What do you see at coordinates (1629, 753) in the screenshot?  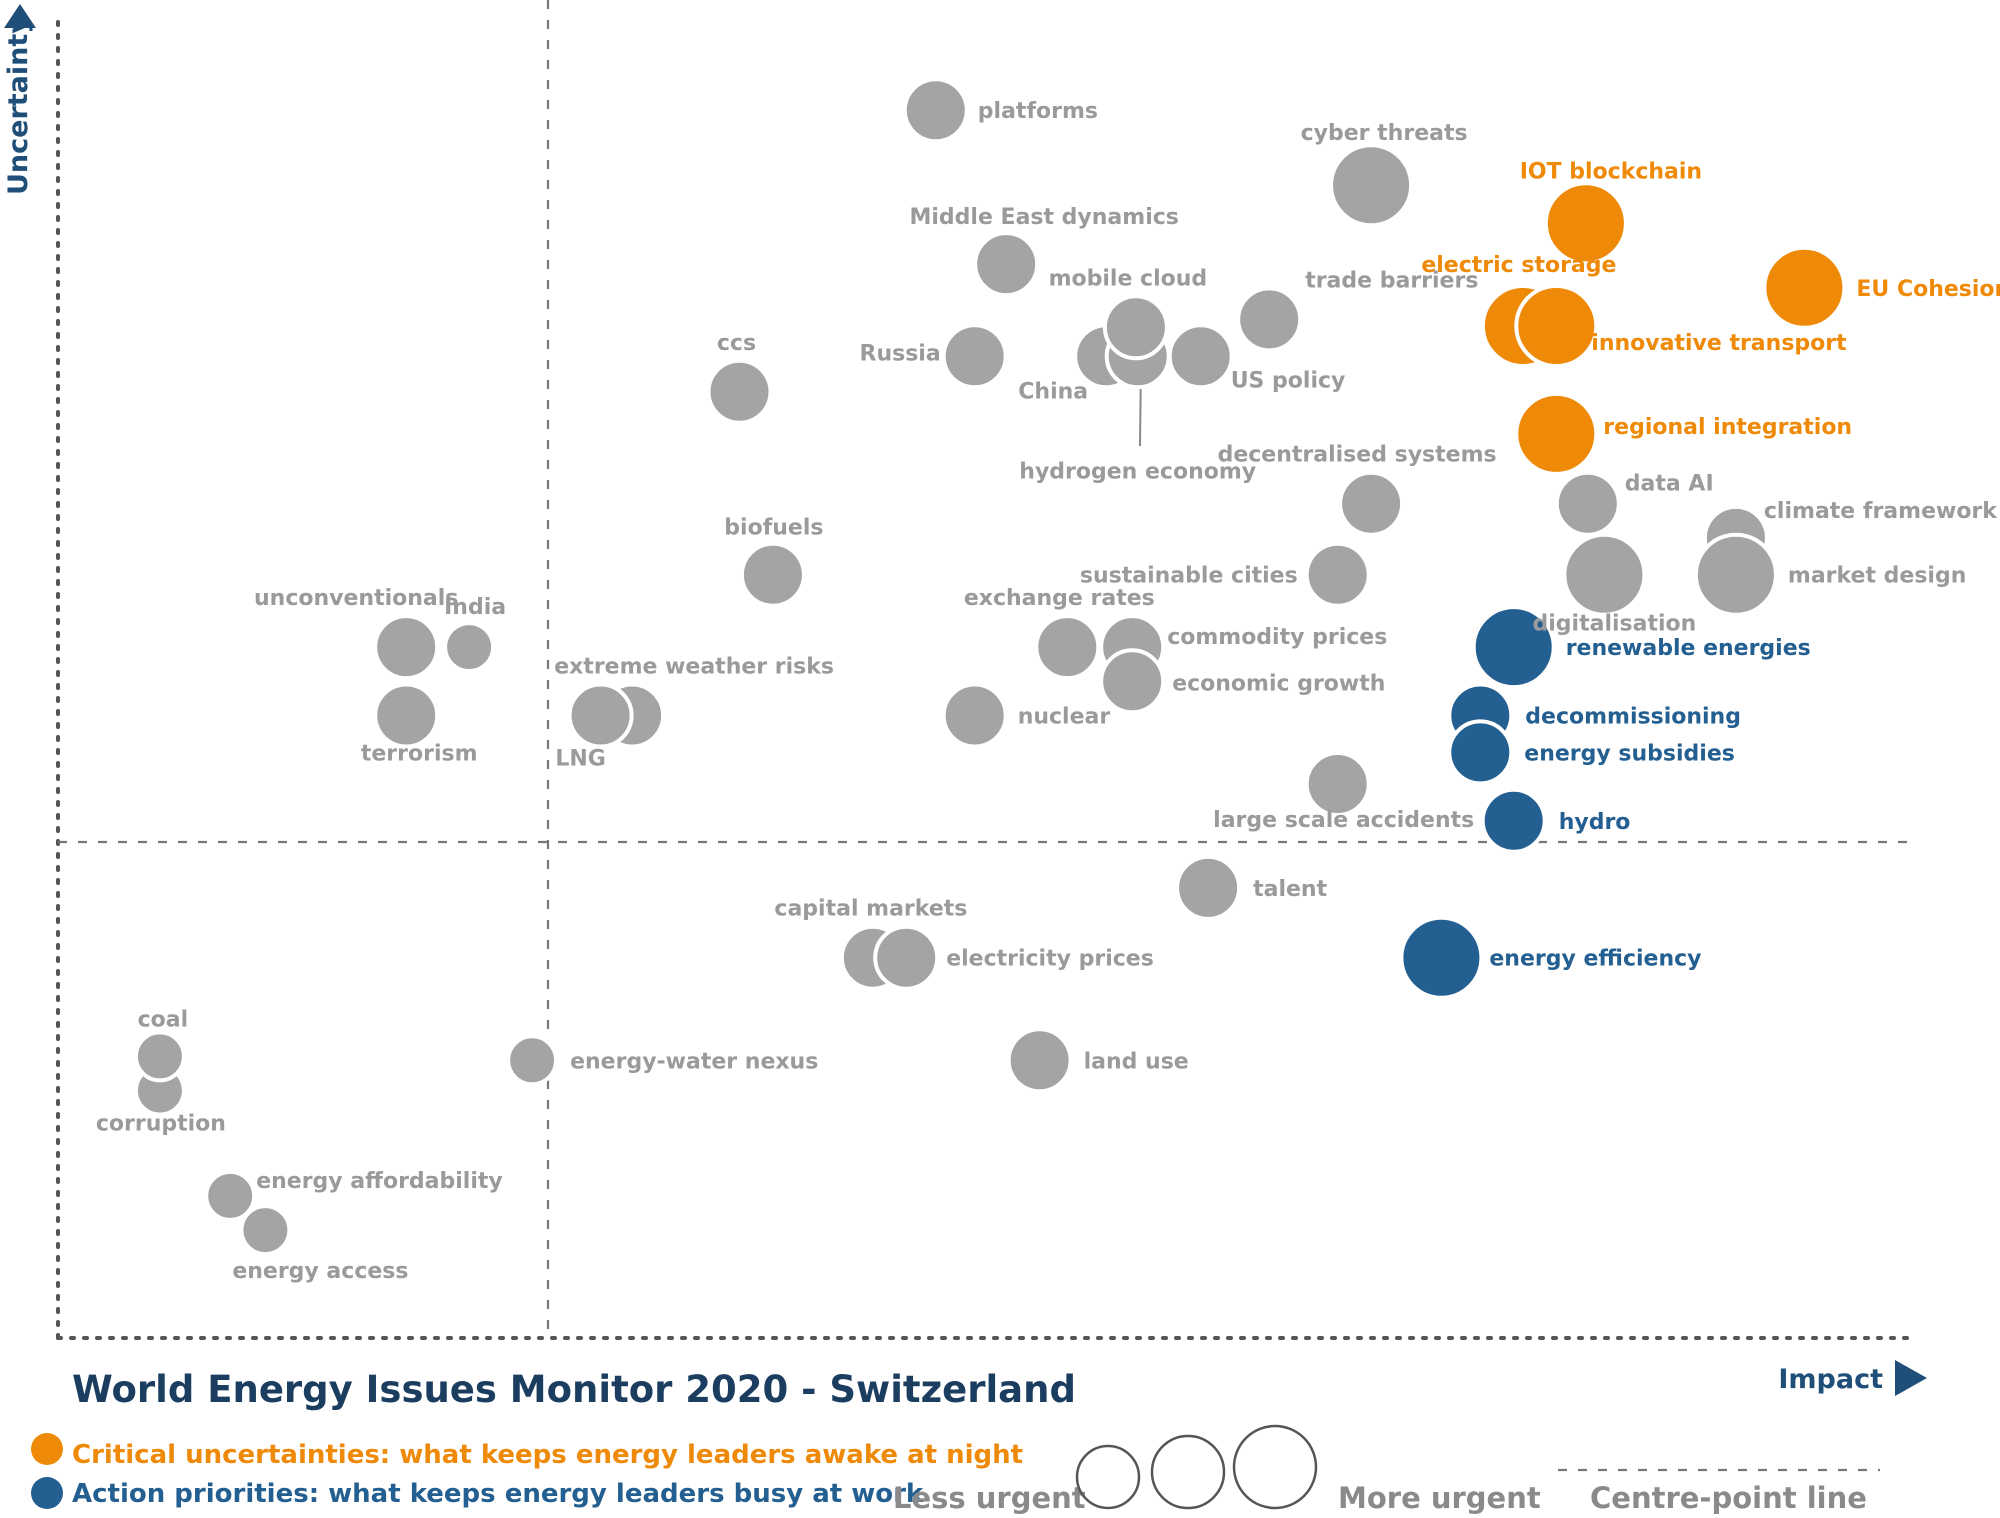 I see `label-energy-subsidies: energy subsidies` at bounding box center [1629, 753].